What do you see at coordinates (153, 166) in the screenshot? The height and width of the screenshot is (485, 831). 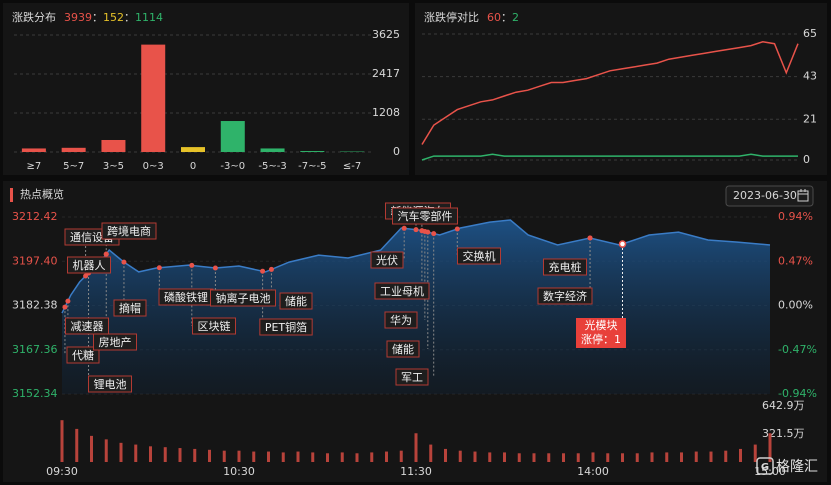 I see `x-tick-label: 0~3` at bounding box center [153, 166].